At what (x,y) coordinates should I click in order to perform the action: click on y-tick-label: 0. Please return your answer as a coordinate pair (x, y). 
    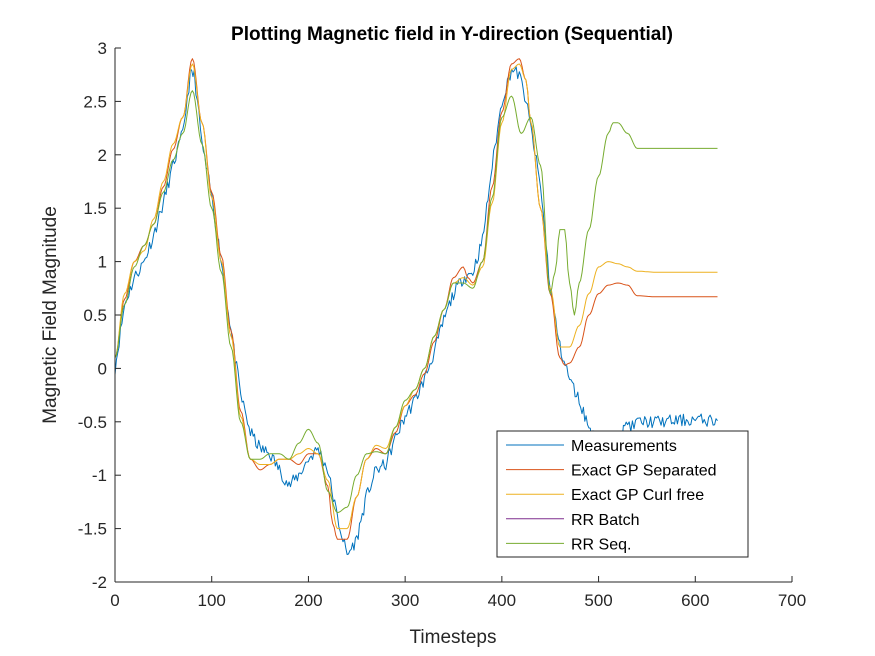
    Looking at the image, I should click on (102, 368).